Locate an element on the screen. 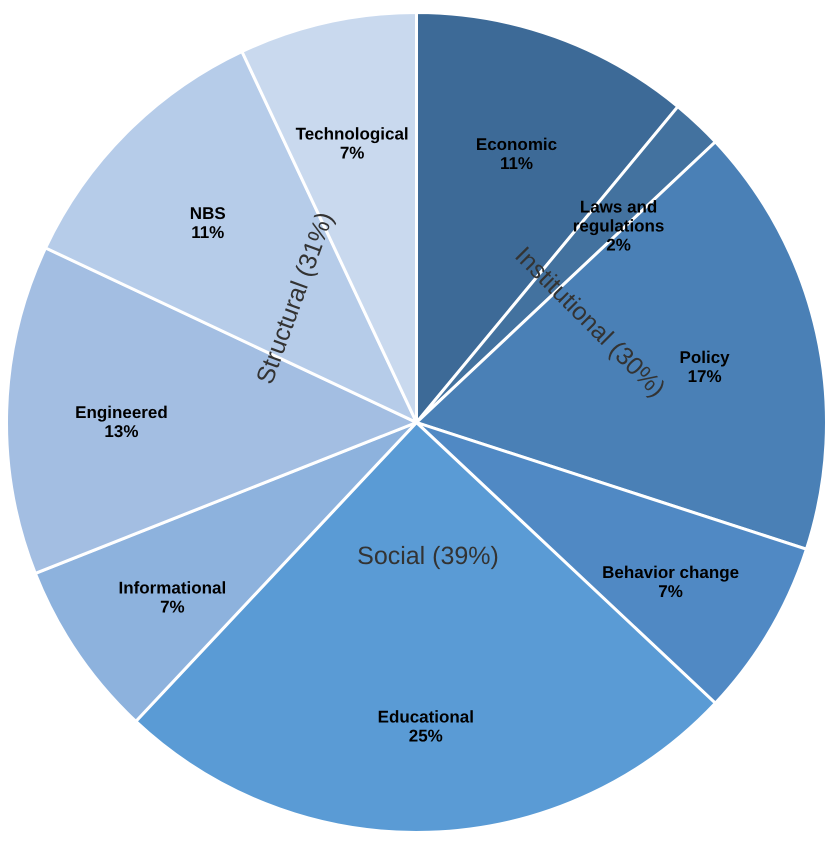 The width and height of the screenshot is (833, 845). slice-label: Informational is located at coordinates (172, 588).